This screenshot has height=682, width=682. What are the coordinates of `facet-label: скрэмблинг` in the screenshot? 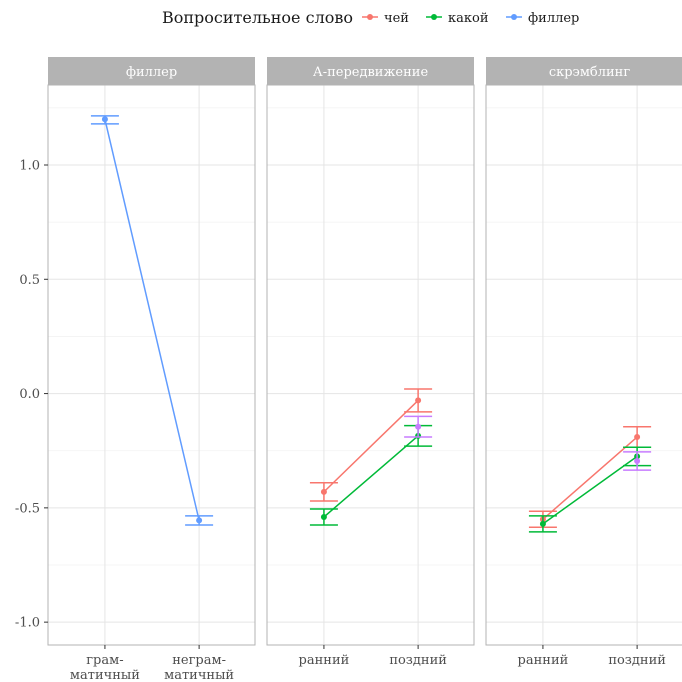 It's located at (590, 72).